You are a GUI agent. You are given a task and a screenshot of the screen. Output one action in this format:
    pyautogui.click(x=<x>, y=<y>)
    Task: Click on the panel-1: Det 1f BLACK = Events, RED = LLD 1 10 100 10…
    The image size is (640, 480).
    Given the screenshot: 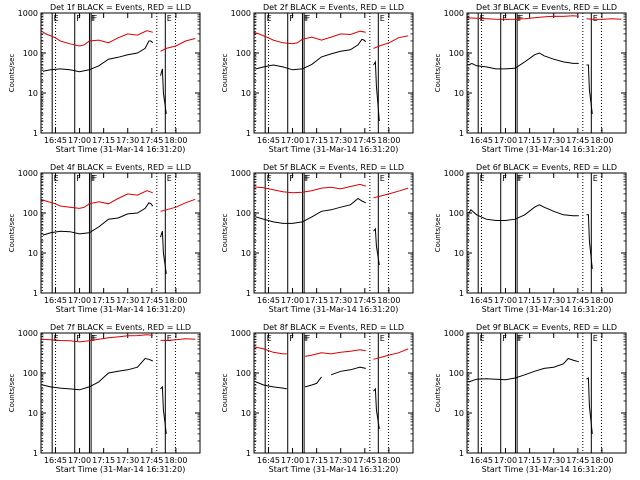 What is the action you would take?
    pyautogui.click(x=104, y=78)
    